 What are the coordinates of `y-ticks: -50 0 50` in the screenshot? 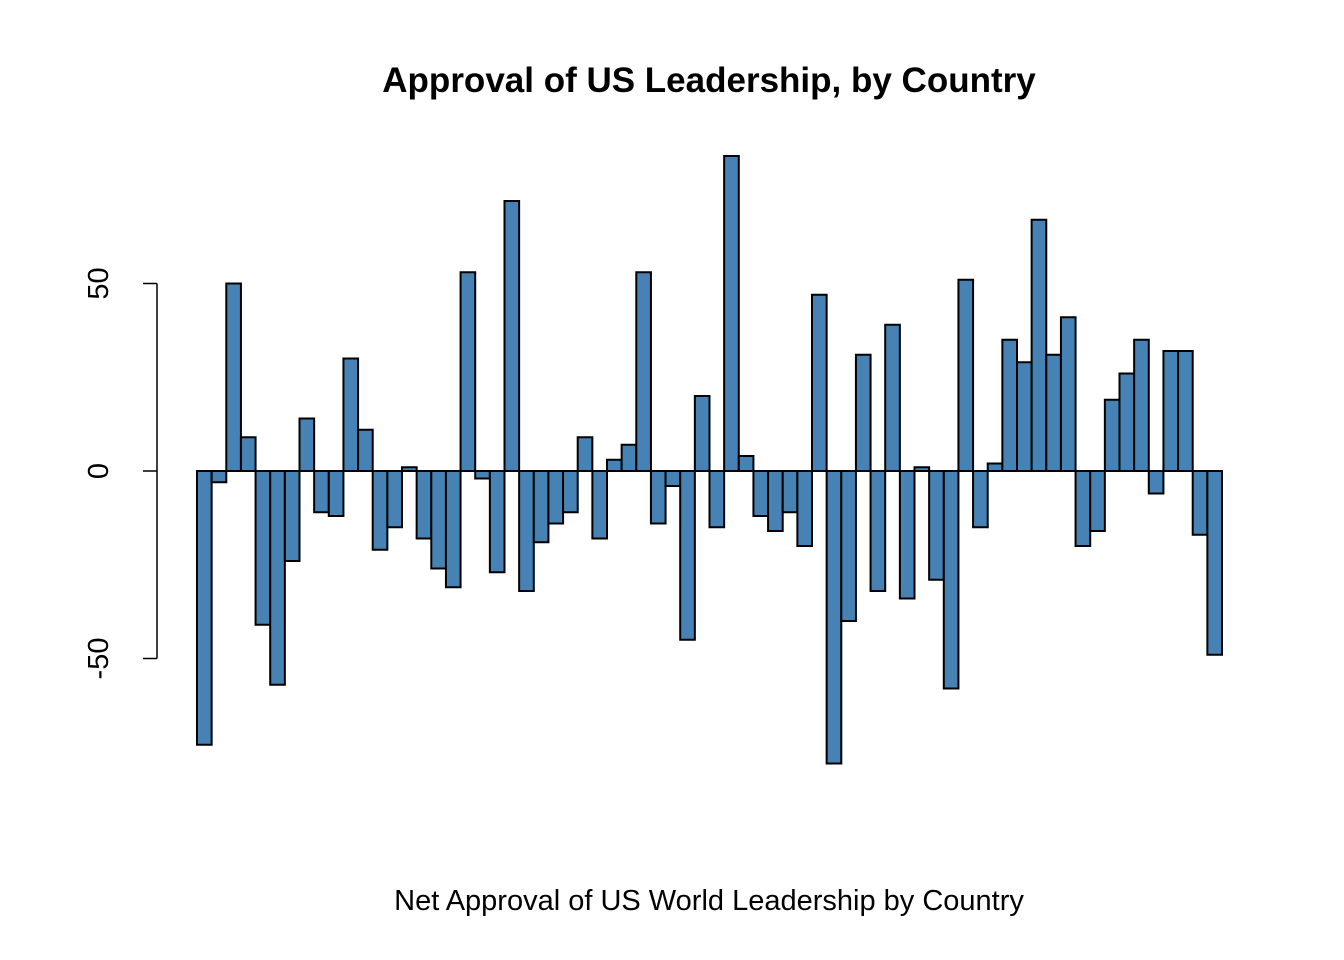 It's located at (120, 473).